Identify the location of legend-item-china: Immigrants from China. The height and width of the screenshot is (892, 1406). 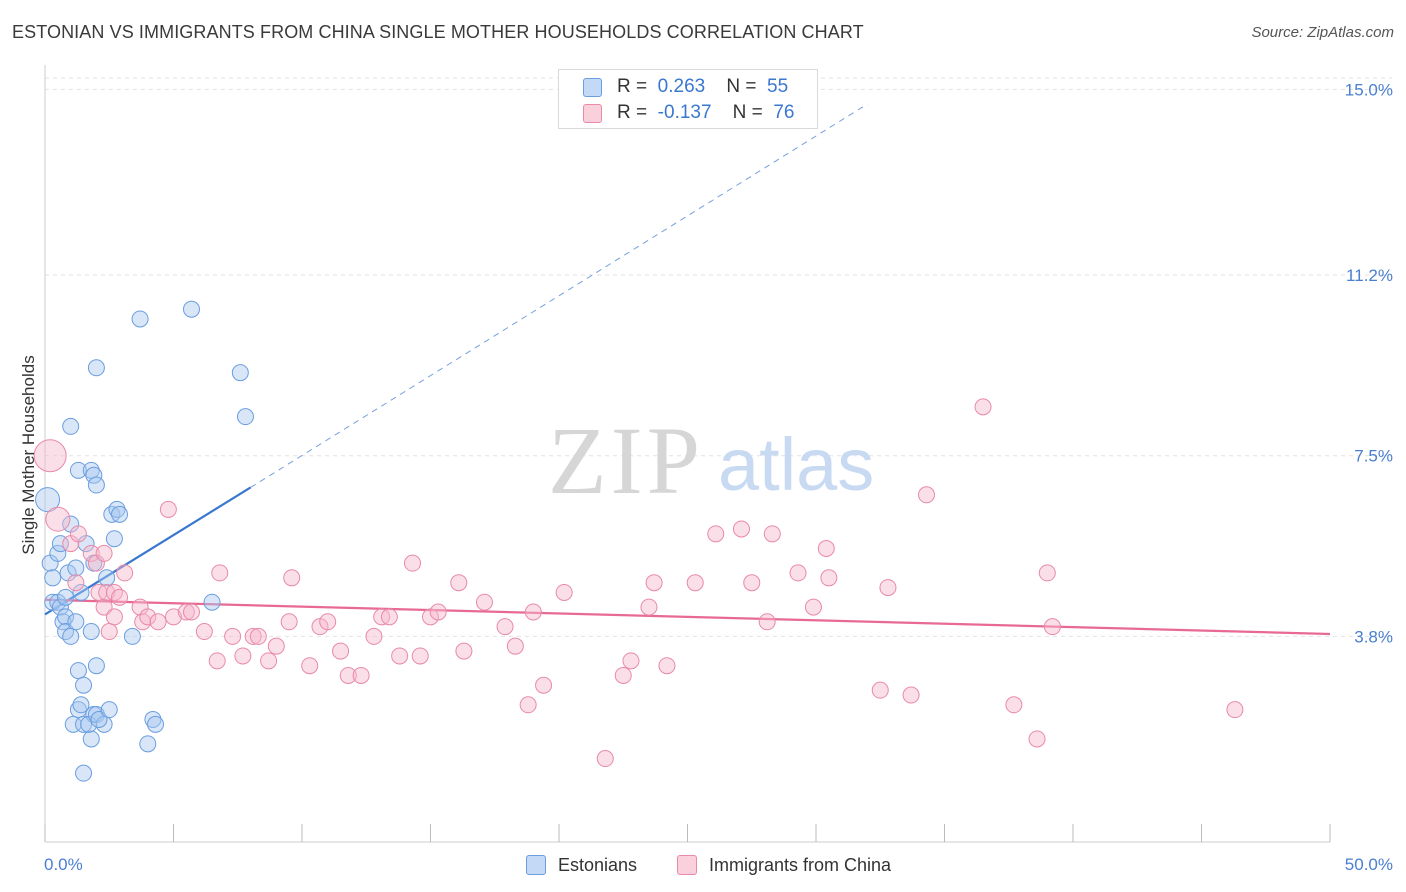
(784, 865).